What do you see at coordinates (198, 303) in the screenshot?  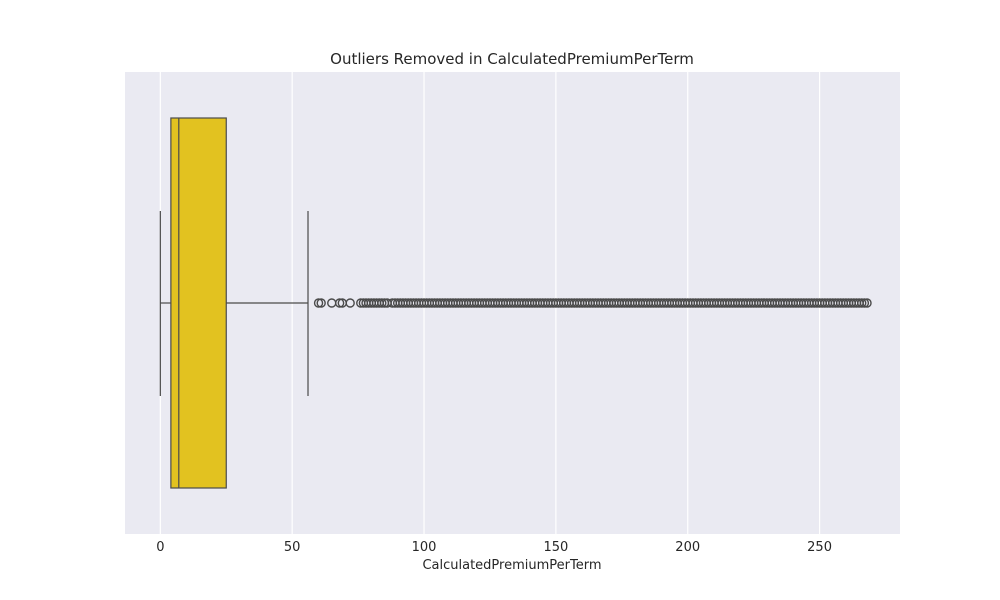 I see `box-iqr` at bounding box center [198, 303].